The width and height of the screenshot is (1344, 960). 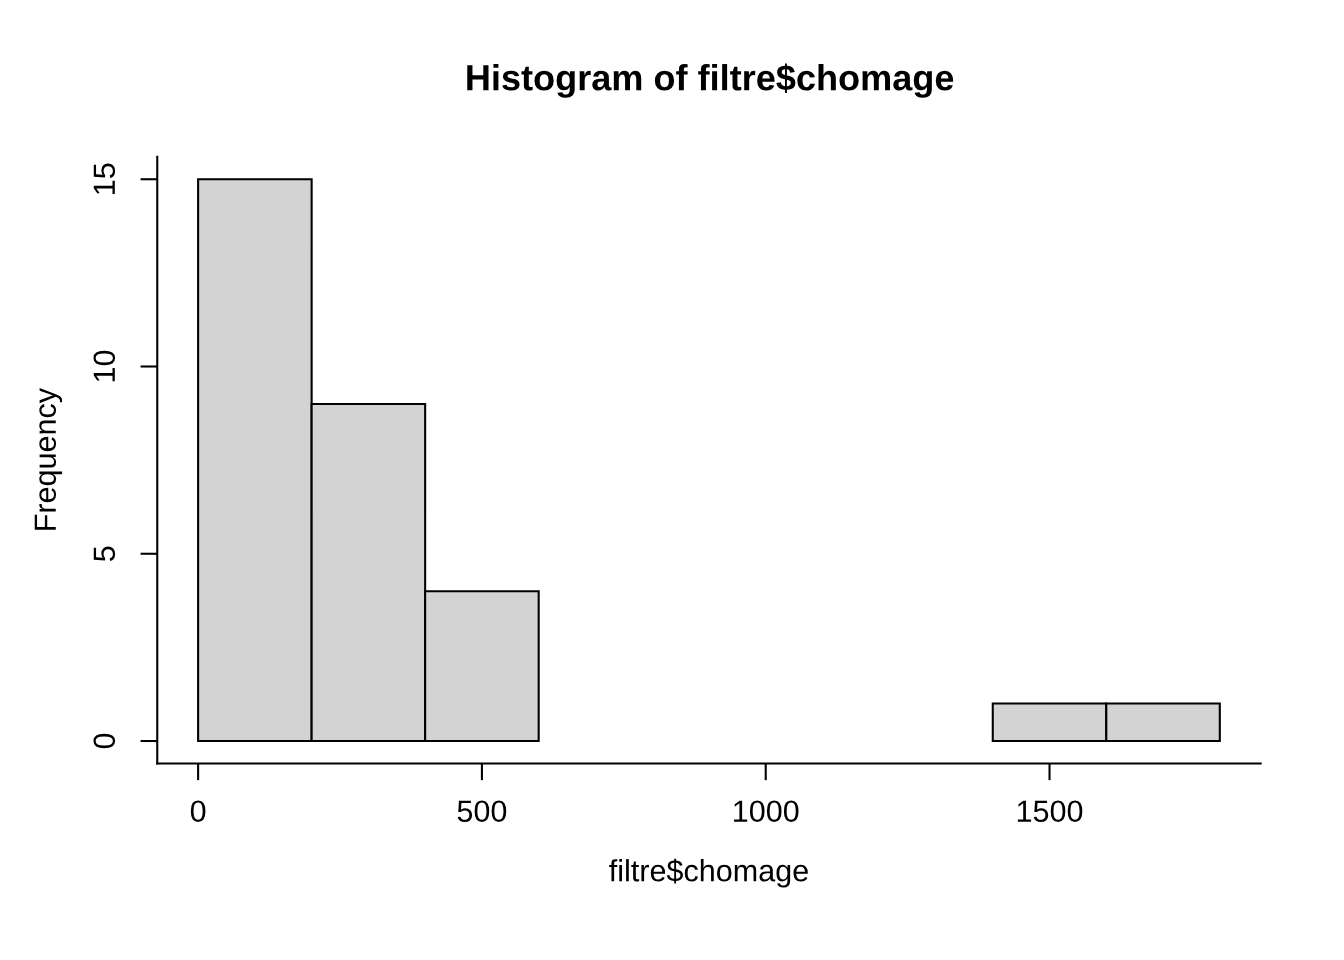 I want to click on y-tick-label: 10, so click(x=104, y=366).